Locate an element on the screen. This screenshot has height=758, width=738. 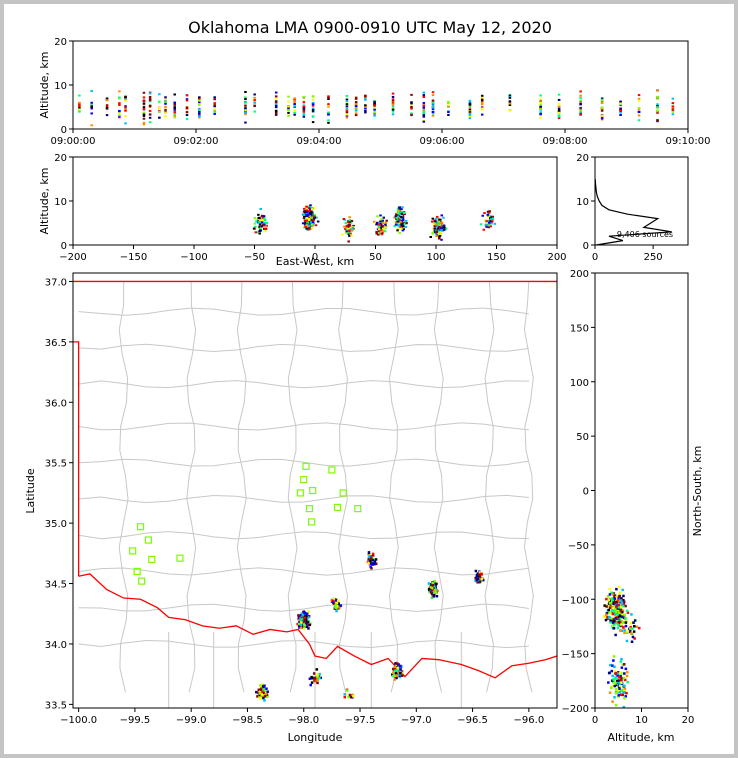
longitude-tick-label: −97.5 is located at coordinates (360, 720).